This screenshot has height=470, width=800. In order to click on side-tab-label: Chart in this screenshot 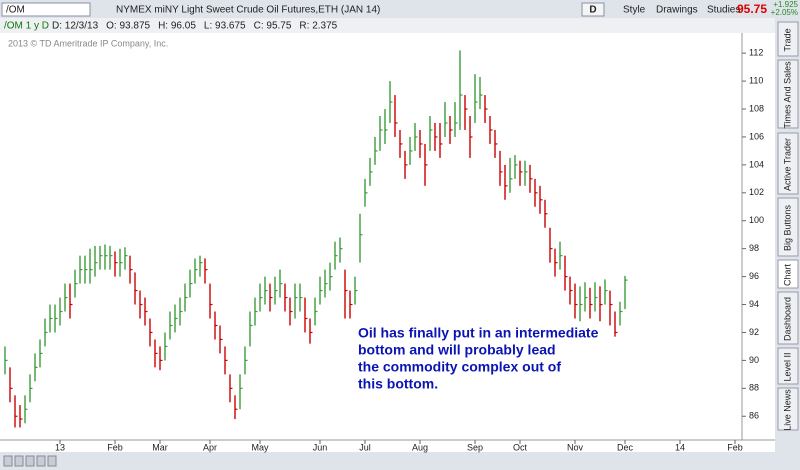, I will do `click(787, 275)`.